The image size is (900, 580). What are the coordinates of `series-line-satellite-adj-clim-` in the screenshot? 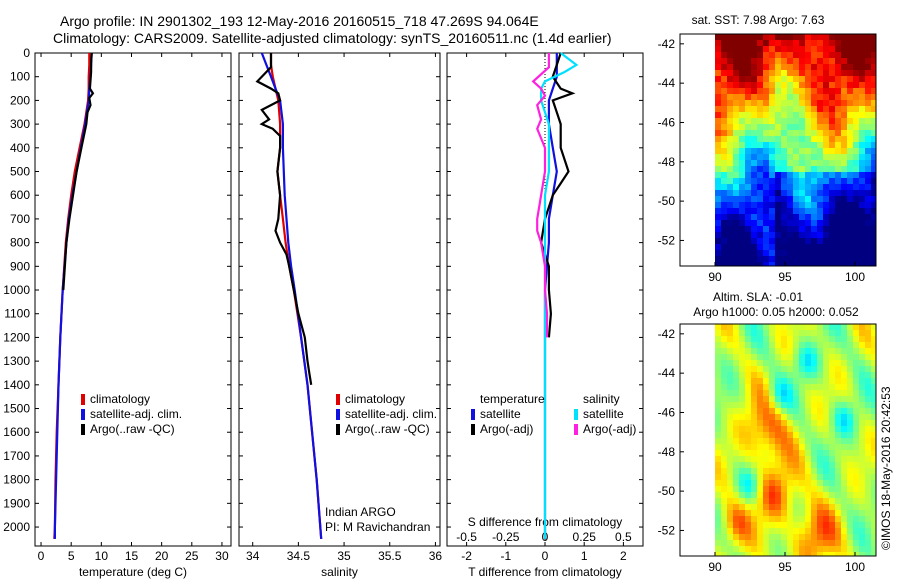 It's located at (291, 295).